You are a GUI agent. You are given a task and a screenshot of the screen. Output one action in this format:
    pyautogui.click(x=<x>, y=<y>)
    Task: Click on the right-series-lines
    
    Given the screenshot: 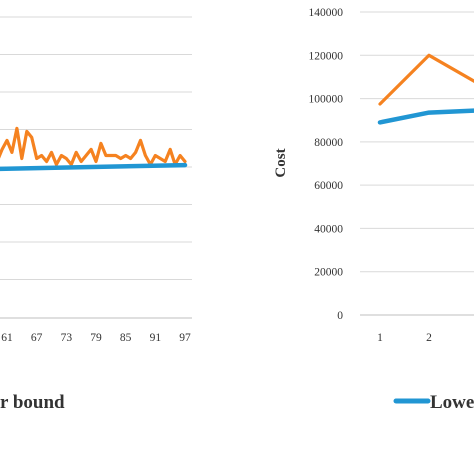 What is the action you would take?
    pyautogui.click(x=425, y=89)
    